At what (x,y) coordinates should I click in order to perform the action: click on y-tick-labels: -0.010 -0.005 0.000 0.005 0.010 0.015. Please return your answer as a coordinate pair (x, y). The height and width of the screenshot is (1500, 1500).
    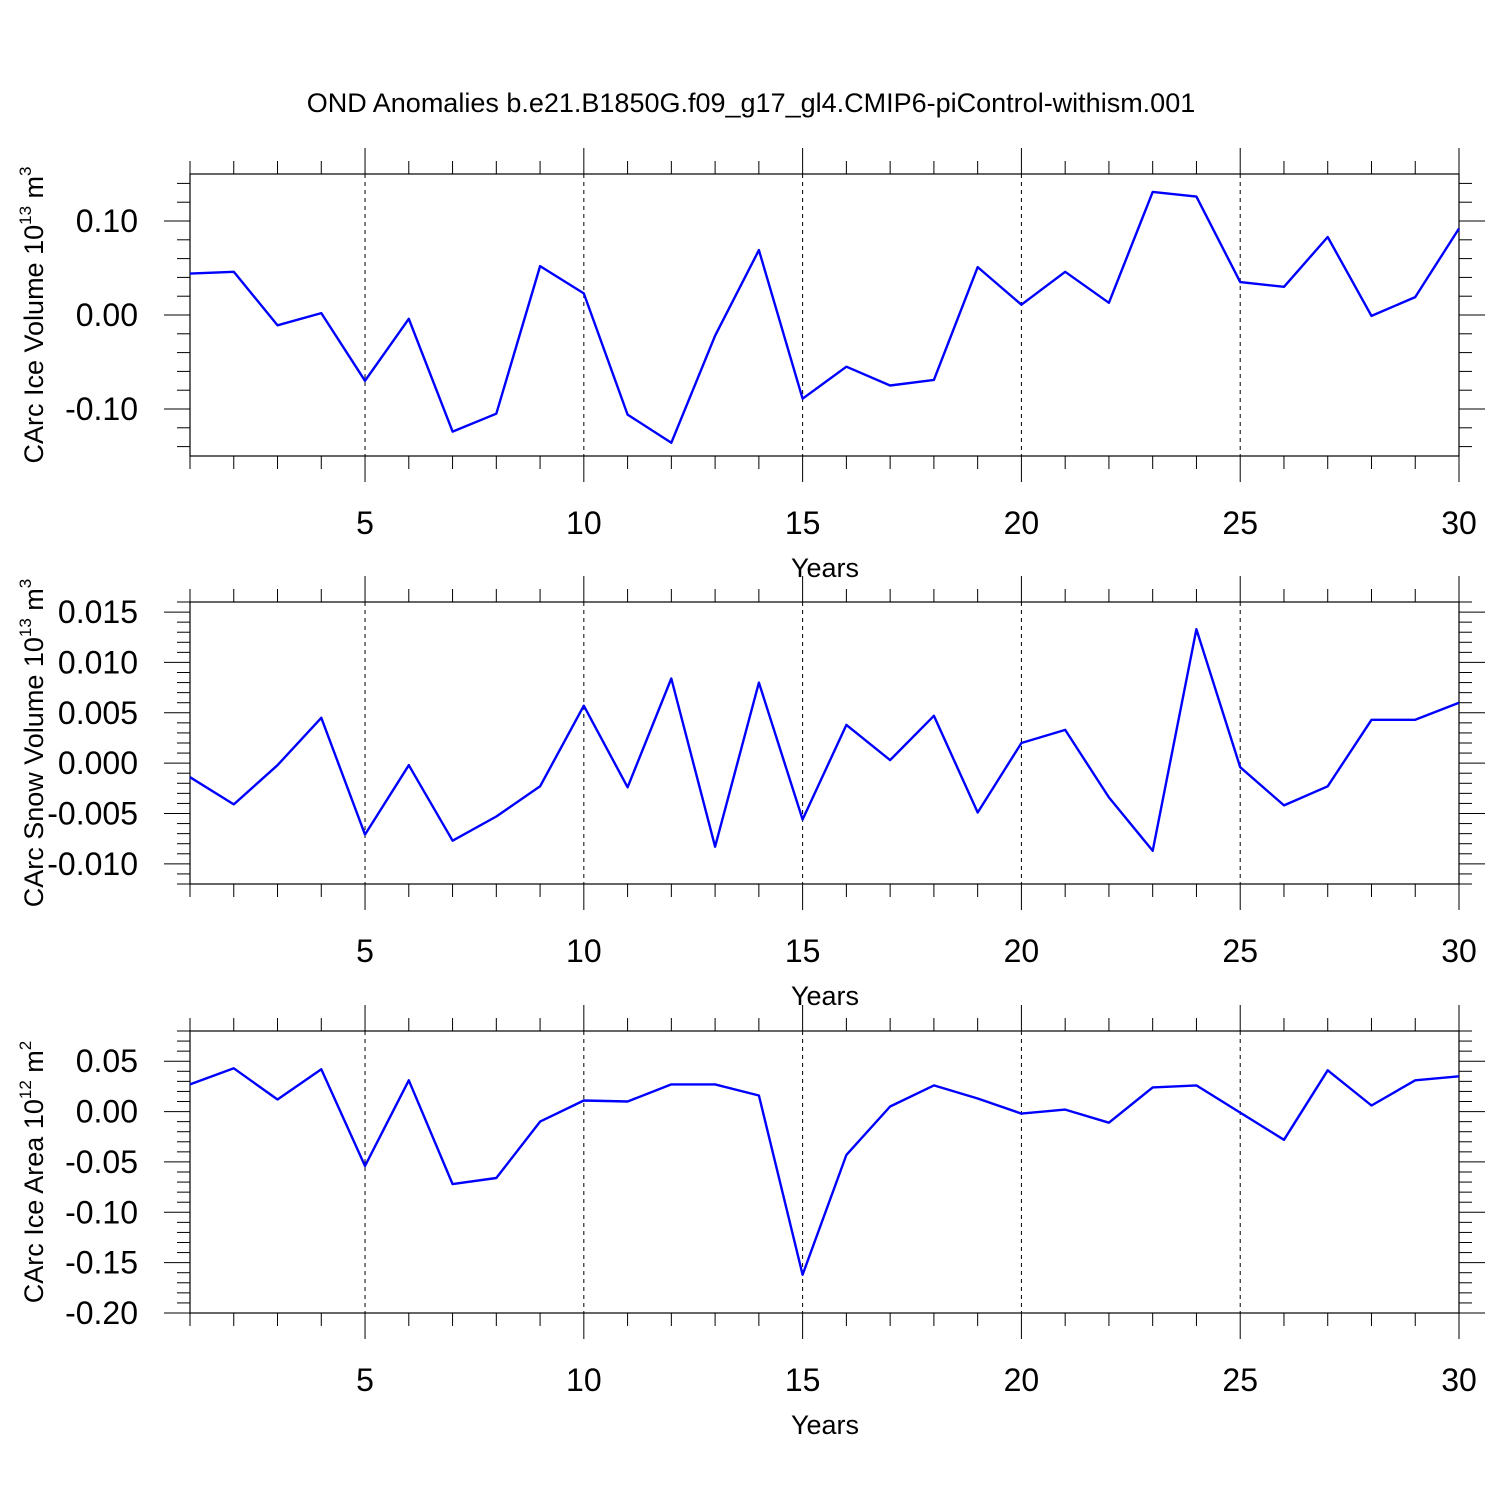
    Looking at the image, I should click on (92, 738).